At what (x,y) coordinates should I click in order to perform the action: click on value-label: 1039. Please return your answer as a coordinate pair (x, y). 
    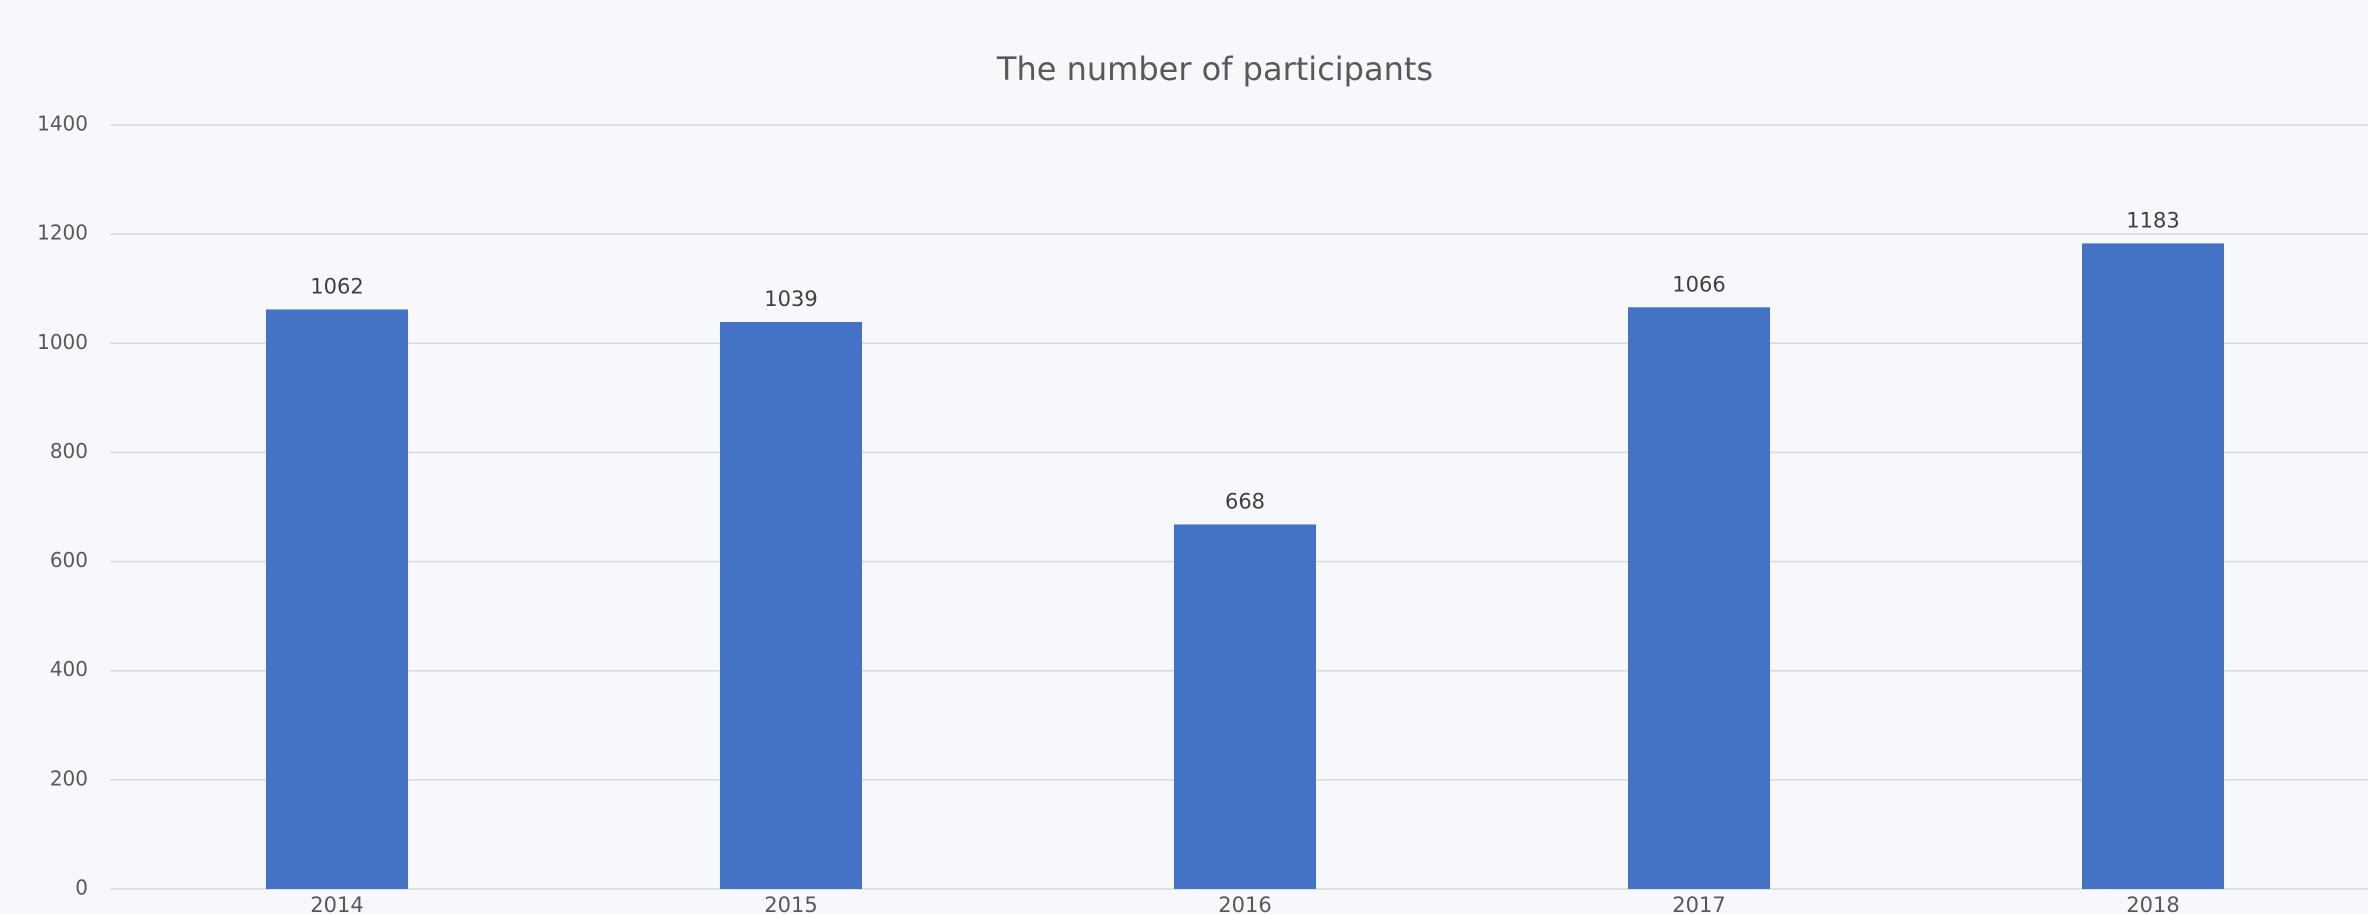
    Looking at the image, I should click on (790, 299).